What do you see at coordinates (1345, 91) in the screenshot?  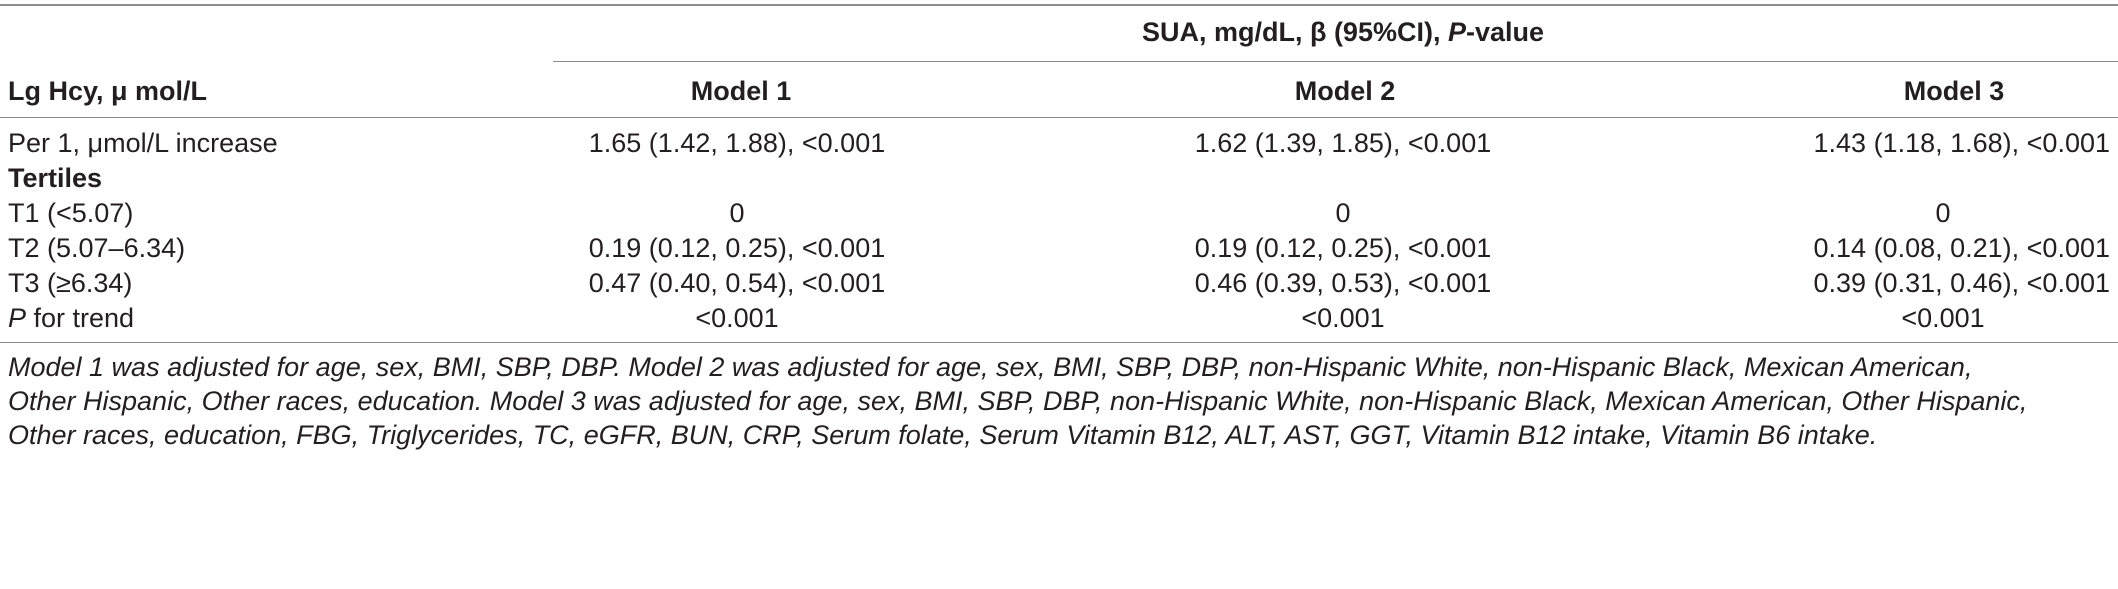 I see `column-header-model-2: Model 2` at bounding box center [1345, 91].